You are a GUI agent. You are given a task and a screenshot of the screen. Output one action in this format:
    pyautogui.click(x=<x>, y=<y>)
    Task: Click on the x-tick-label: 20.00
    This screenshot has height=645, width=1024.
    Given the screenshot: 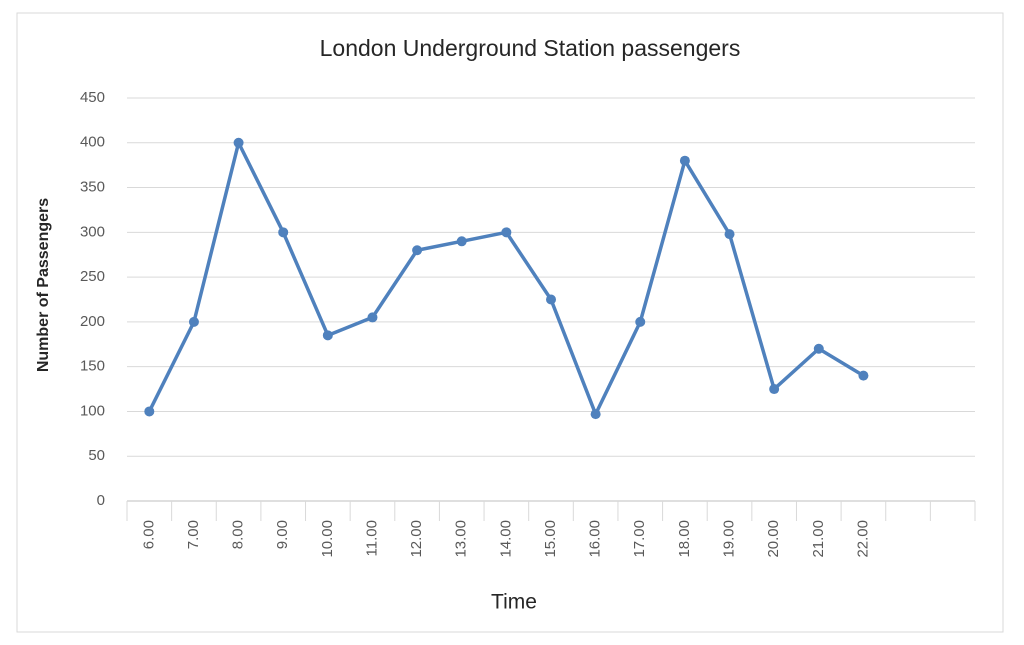 What is the action you would take?
    pyautogui.click(x=773, y=539)
    